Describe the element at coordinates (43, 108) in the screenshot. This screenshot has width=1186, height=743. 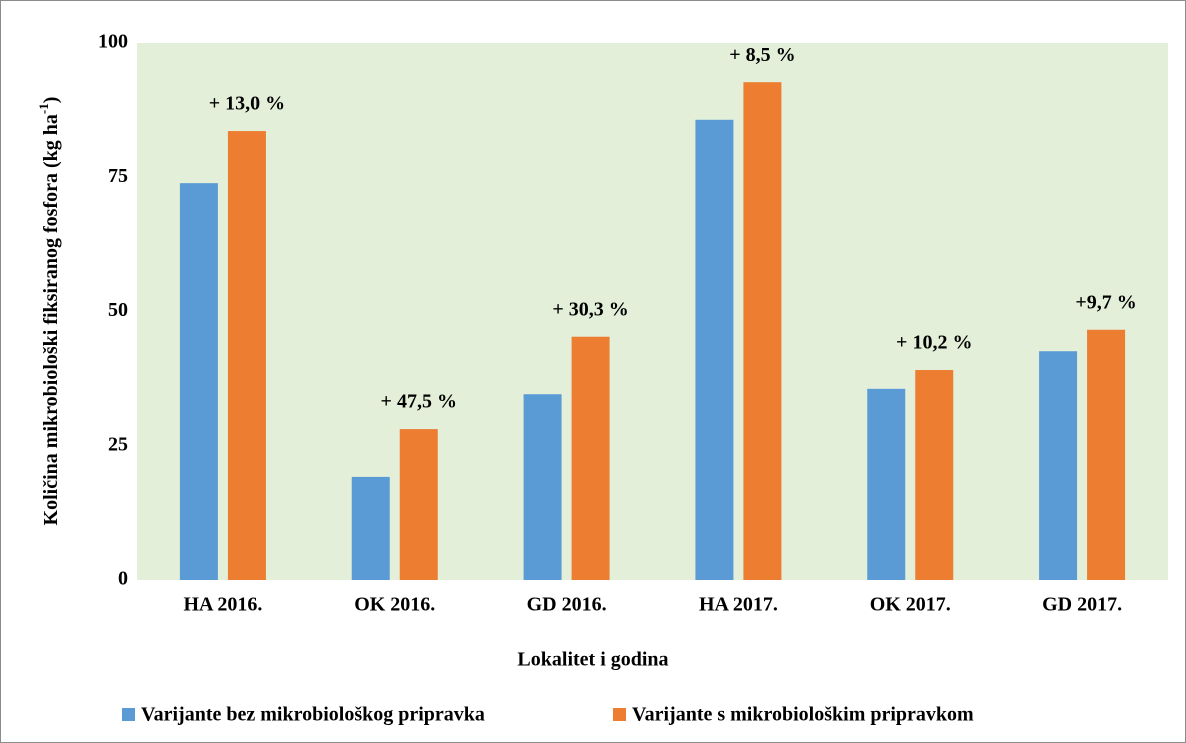
I see `y-axis-label-sup: -1` at that location.